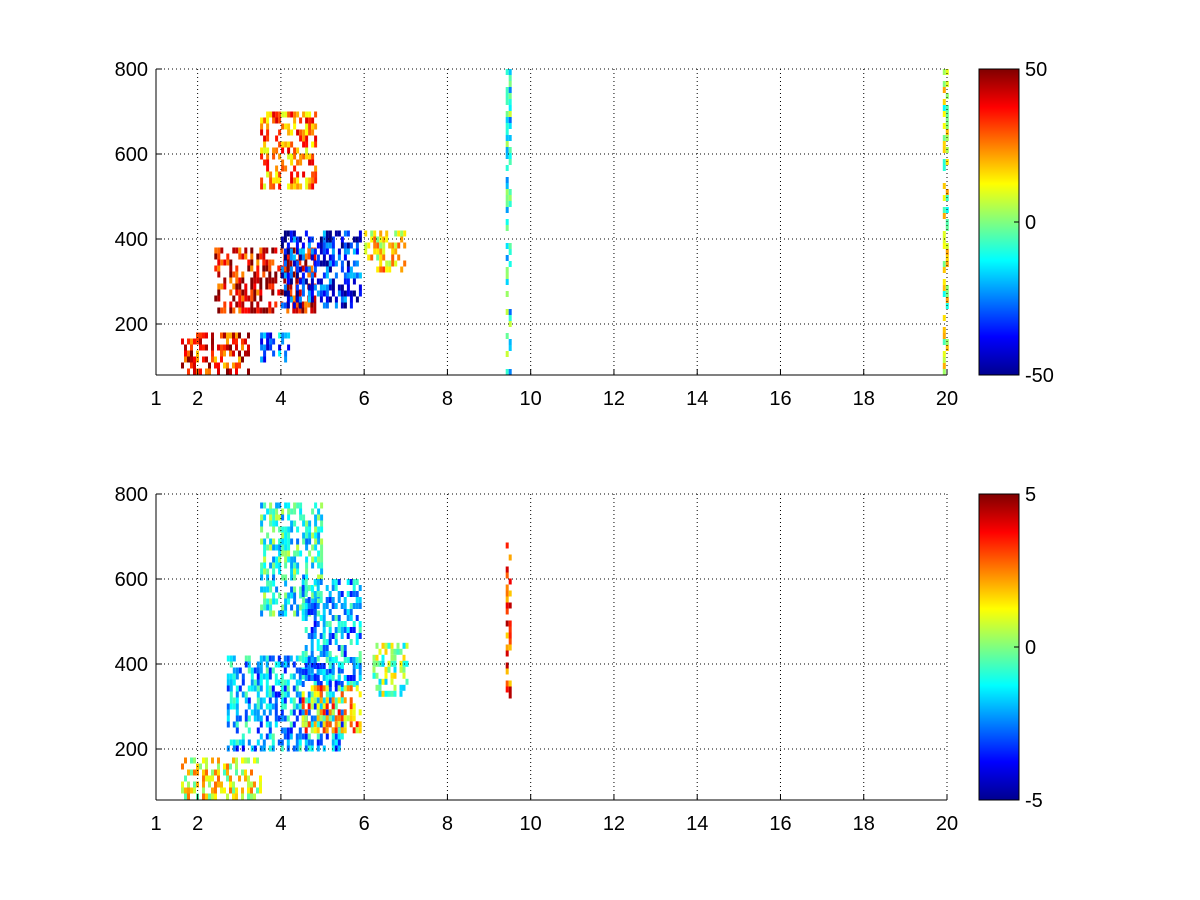 Image resolution: width=1200 pixels, height=900 pixels. What do you see at coordinates (197, 399) in the screenshot?
I see `x-tick-label: 2` at bounding box center [197, 399].